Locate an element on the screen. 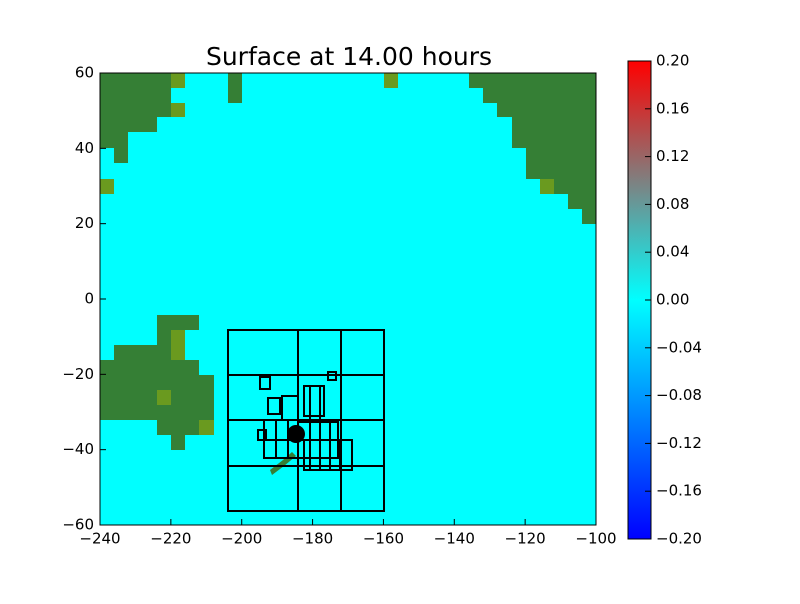 The image size is (800, 604). colorbar-tick-label: 0.00 is located at coordinates (672, 300).